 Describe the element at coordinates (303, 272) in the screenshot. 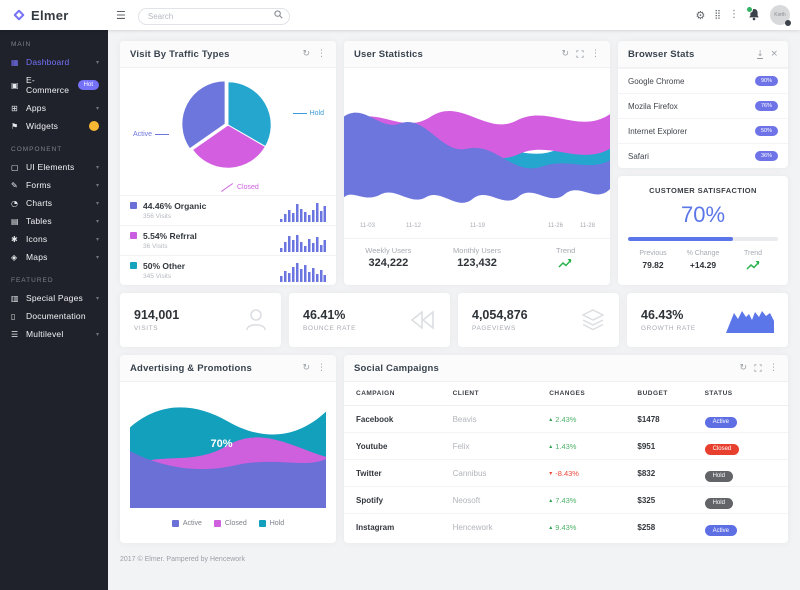

I see `sparkline-bars` at that location.